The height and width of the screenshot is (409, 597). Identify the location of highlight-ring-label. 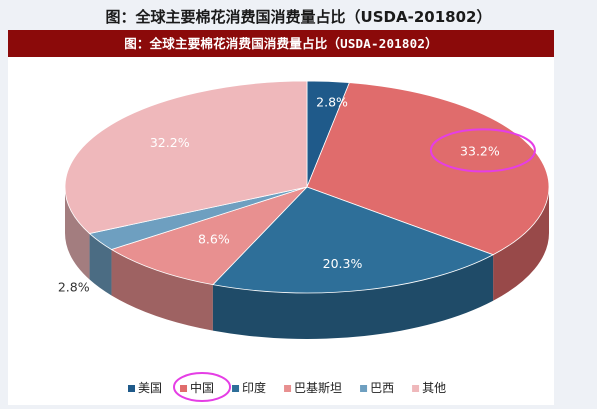
(482, 150).